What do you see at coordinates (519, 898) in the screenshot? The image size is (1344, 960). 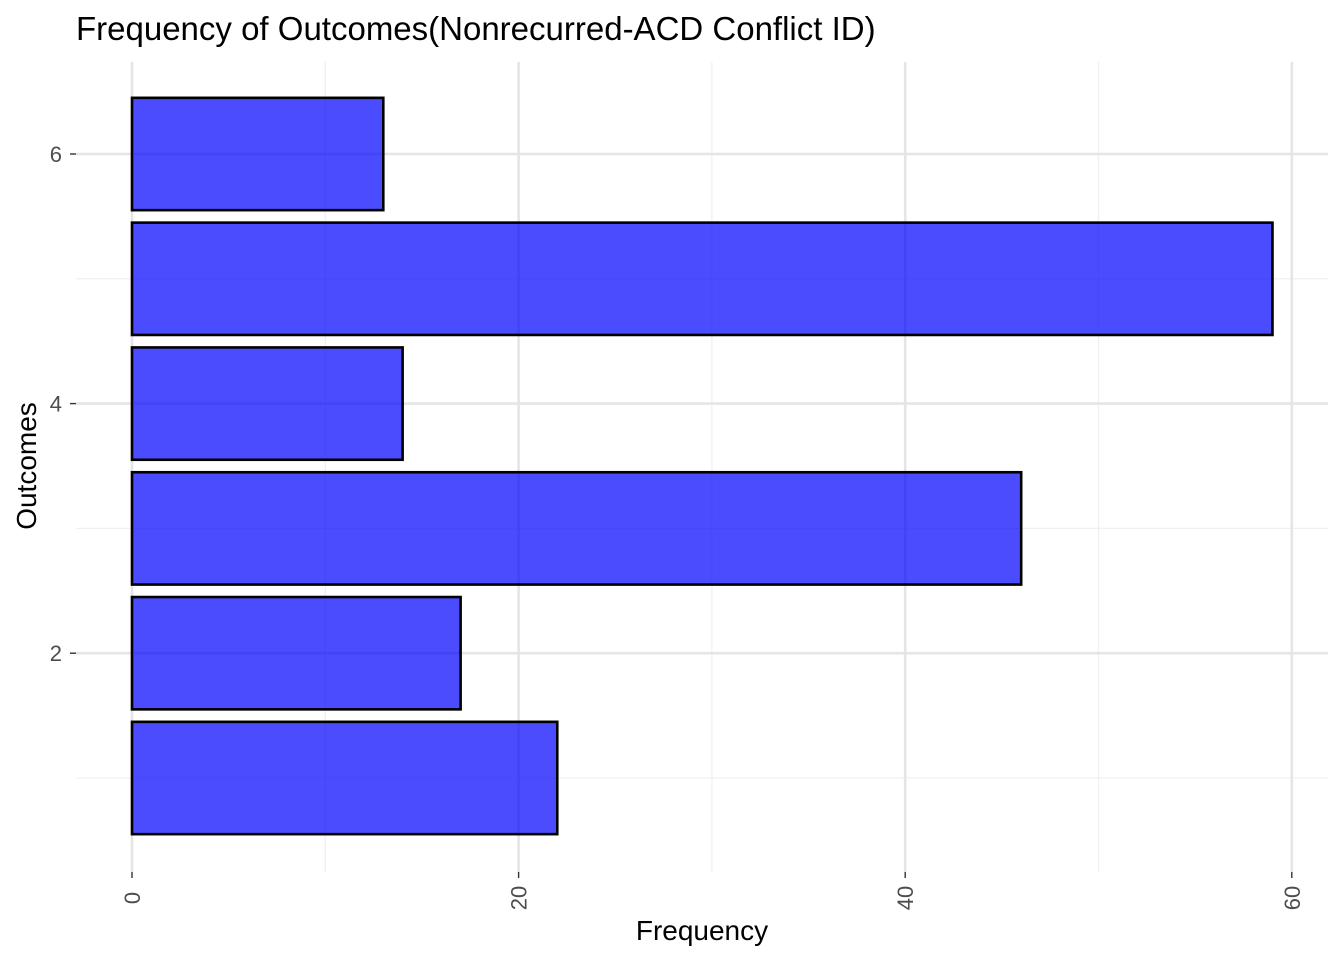 I see `x-tick-label: 20` at bounding box center [519, 898].